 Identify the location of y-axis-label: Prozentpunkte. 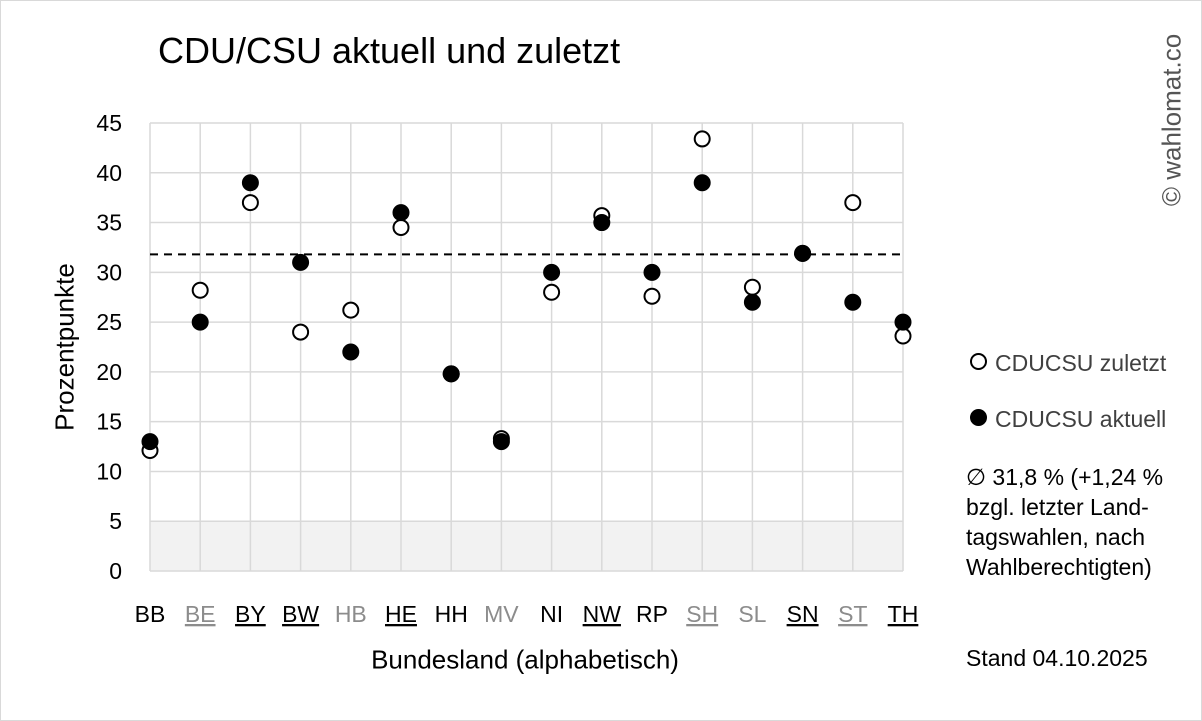
(64, 347).